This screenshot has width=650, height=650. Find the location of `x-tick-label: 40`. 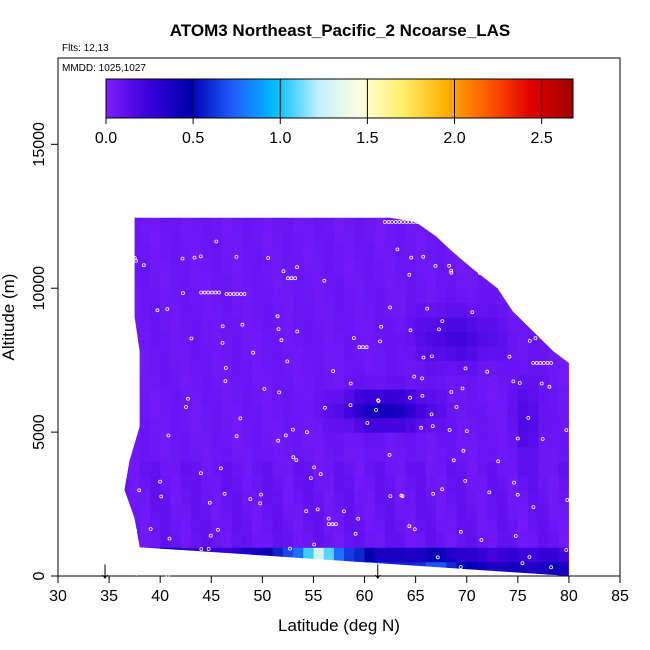

x-tick-label: 40 is located at coordinates (160, 596).